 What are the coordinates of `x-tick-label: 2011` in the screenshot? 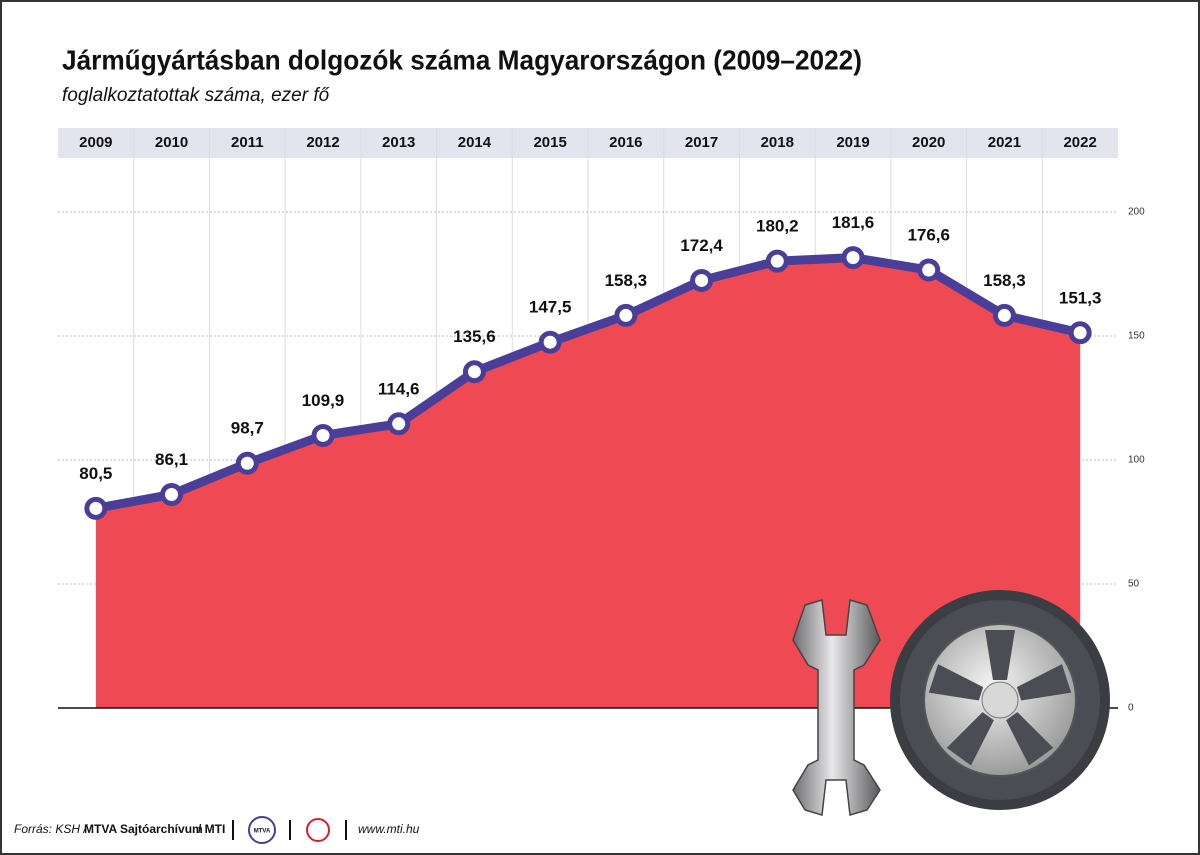 It's located at (247, 142).